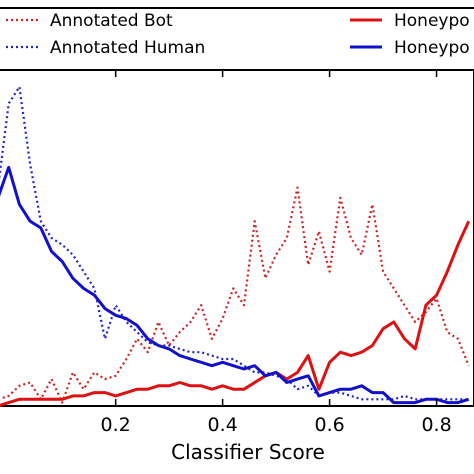 The width and height of the screenshot is (474, 474). What do you see at coordinates (436, 425) in the screenshot?
I see `x-tick-label: 0.8` at bounding box center [436, 425].